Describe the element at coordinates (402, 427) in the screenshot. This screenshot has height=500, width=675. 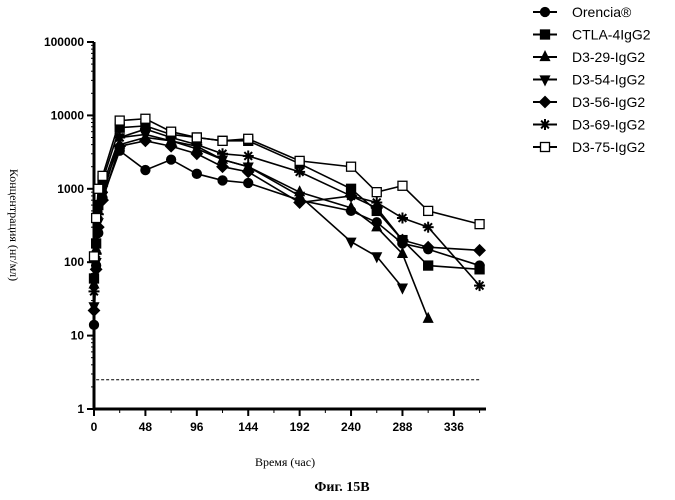
I see `x-tick-label: 288` at that location.